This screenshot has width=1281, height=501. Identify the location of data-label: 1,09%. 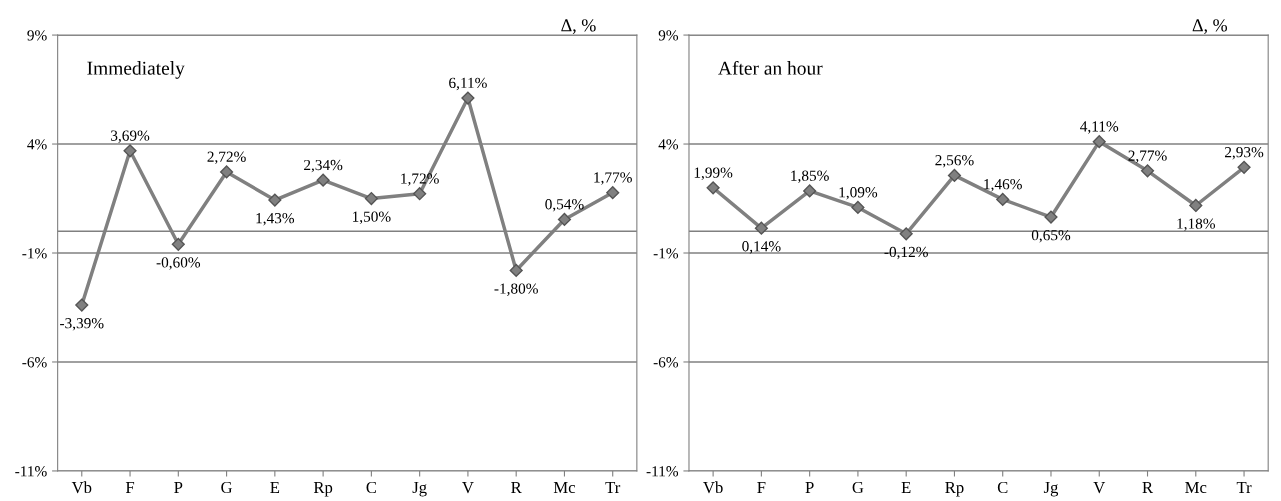
(858, 193).